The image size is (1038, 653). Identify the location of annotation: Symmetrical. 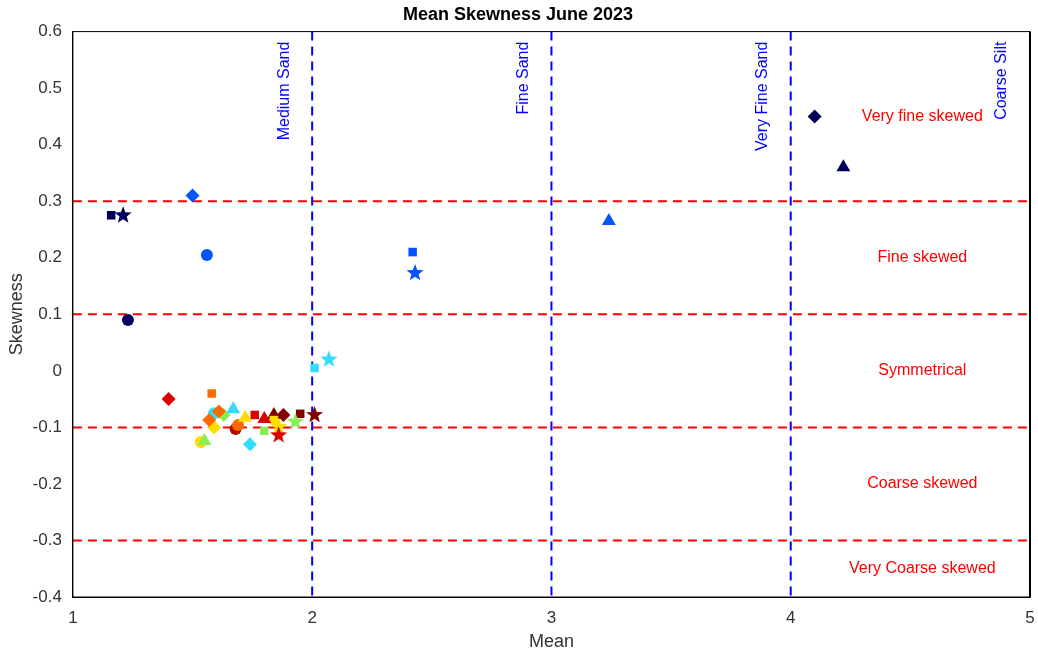
(922, 370).